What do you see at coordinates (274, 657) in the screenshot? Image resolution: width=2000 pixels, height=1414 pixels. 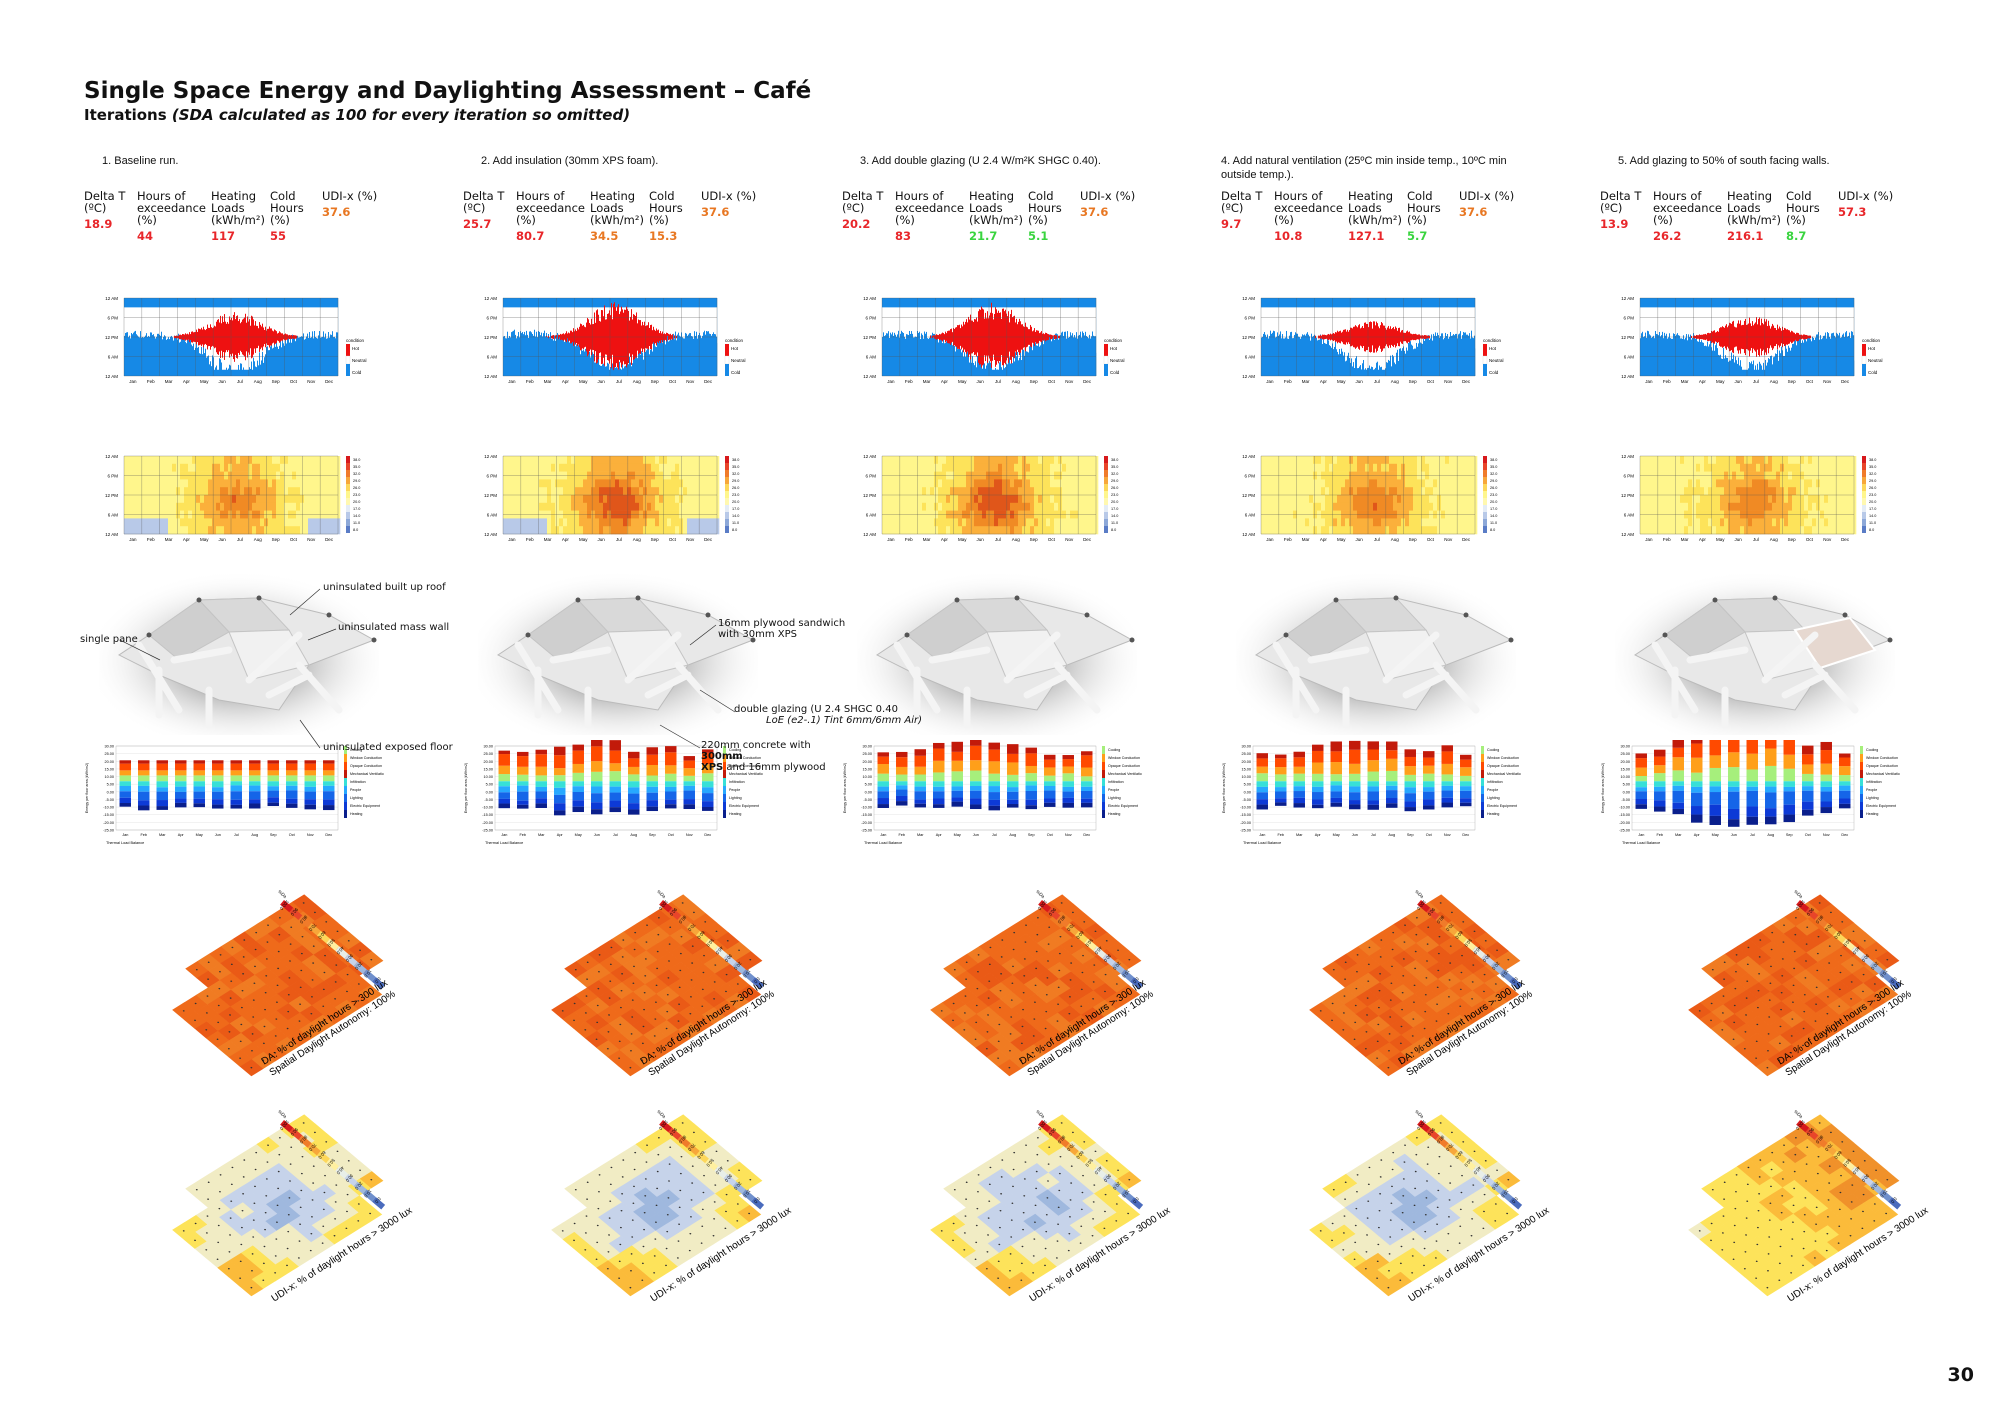 I see `structural-strut` at bounding box center [274, 657].